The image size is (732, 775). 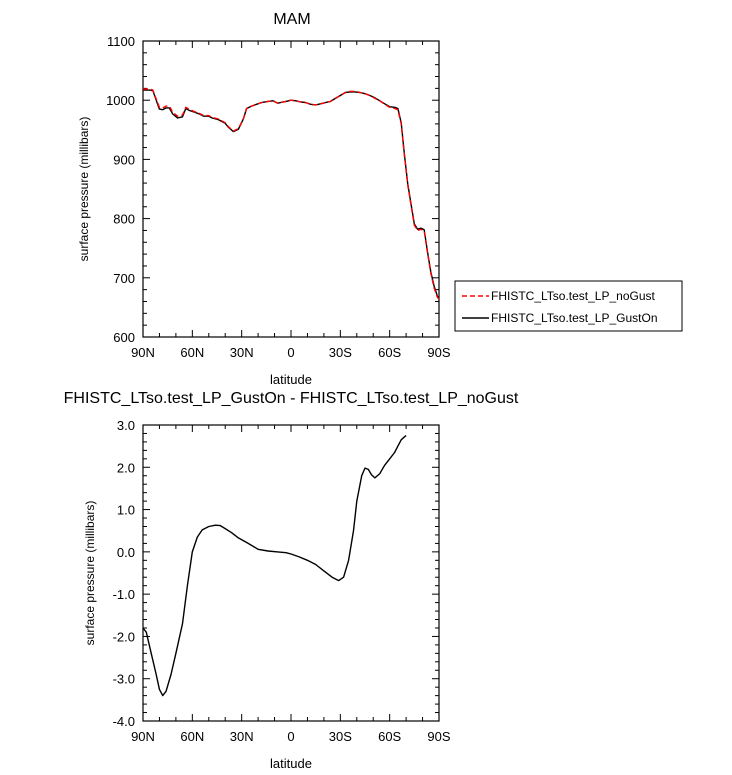 I want to click on legend-box, so click(x=568, y=306).